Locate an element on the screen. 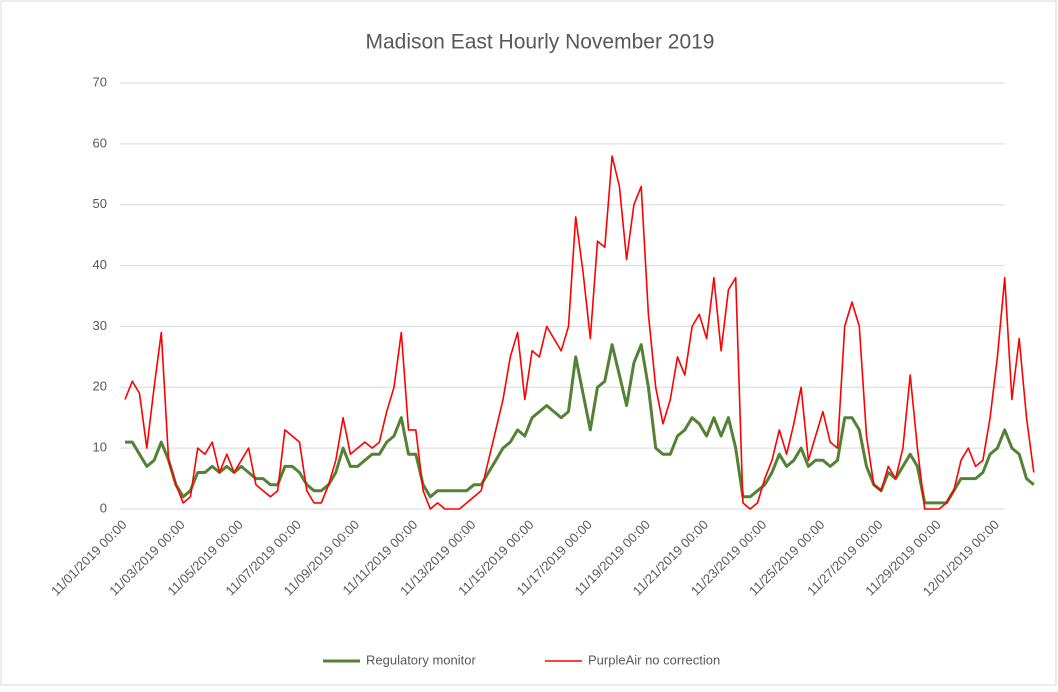 This screenshot has width=1058, height=692. y-tick-label: 30 is located at coordinates (100, 325).